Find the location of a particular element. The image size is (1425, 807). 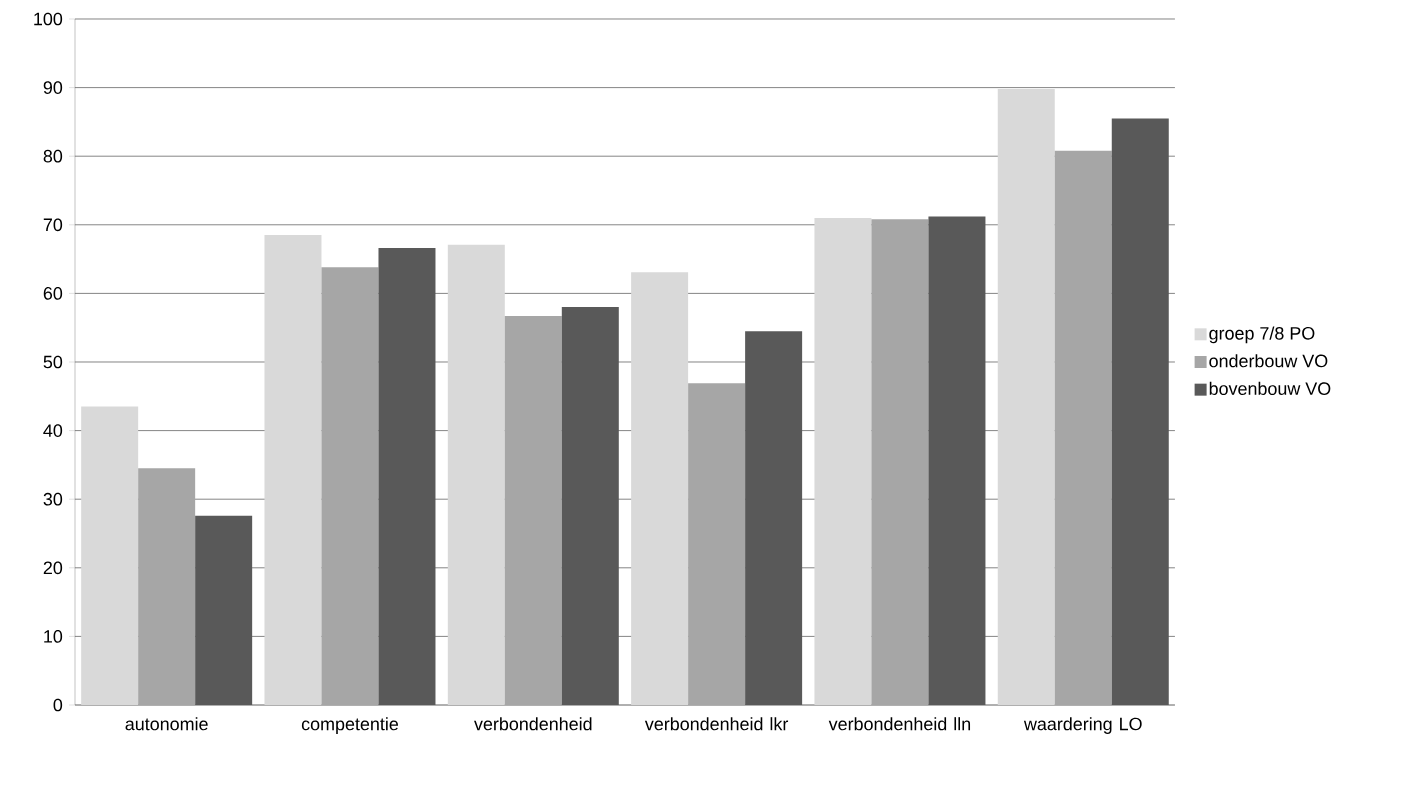

y-tick-label: 80 is located at coordinates (53, 156).